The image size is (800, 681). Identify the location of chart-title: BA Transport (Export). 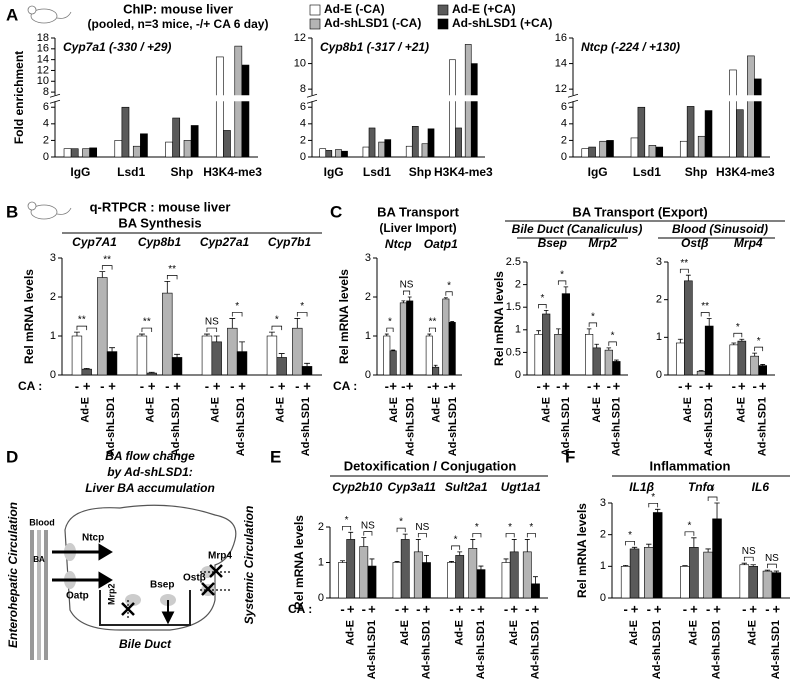
(639, 211).